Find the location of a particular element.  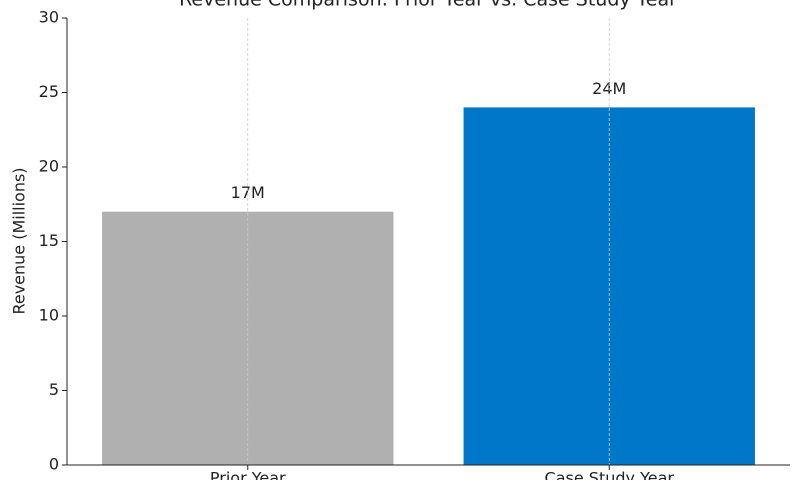

y-tick-label: 10 is located at coordinates (49, 315).